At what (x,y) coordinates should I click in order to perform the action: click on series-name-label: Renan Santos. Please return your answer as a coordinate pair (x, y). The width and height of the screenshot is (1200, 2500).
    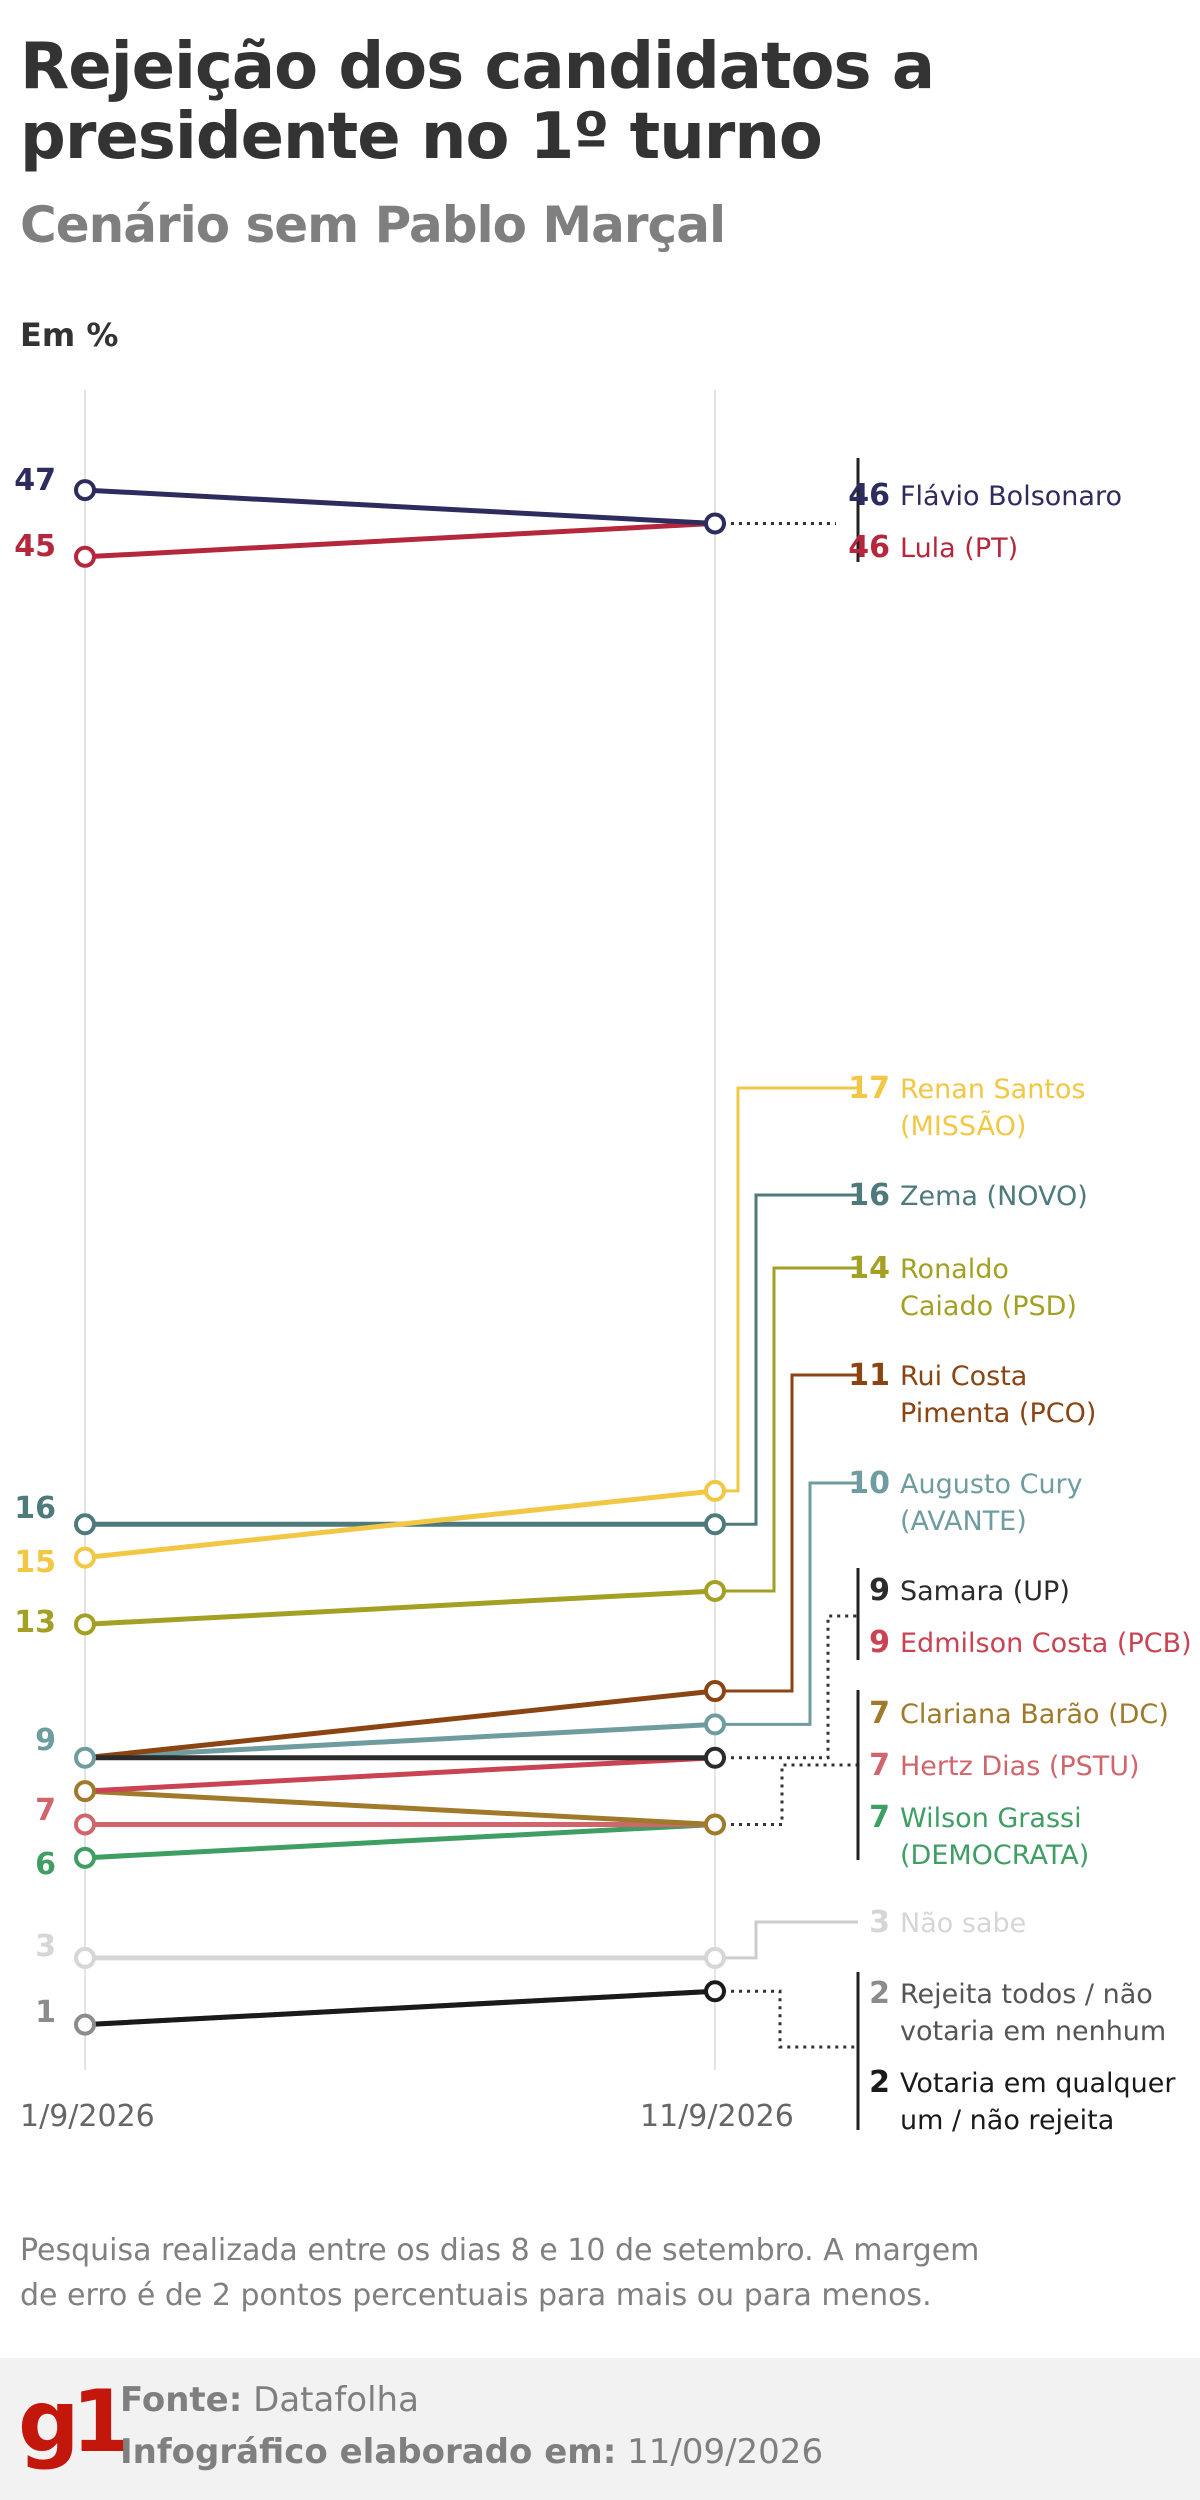
    Looking at the image, I should click on (992, 1089).